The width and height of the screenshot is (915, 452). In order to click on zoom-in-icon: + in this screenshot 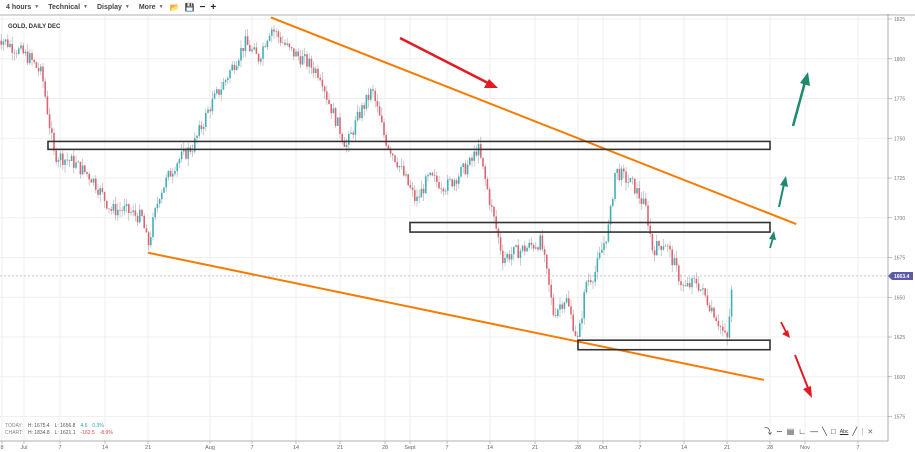, I will do `click(213, 7)`.